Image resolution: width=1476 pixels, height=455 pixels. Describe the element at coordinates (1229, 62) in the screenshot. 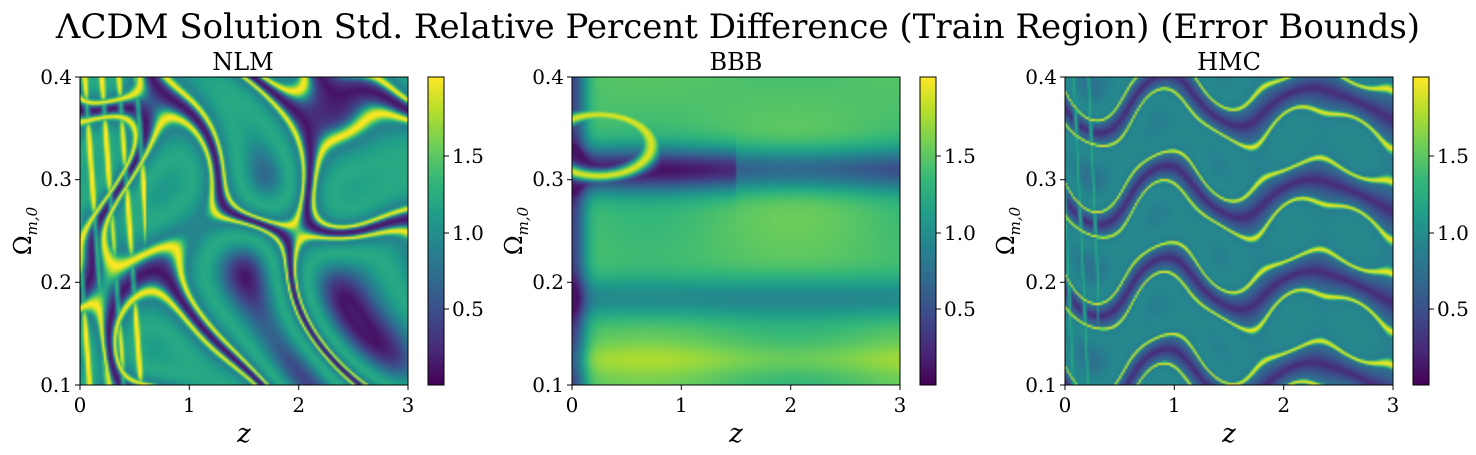

I see `panel-title: HMC` at that location.